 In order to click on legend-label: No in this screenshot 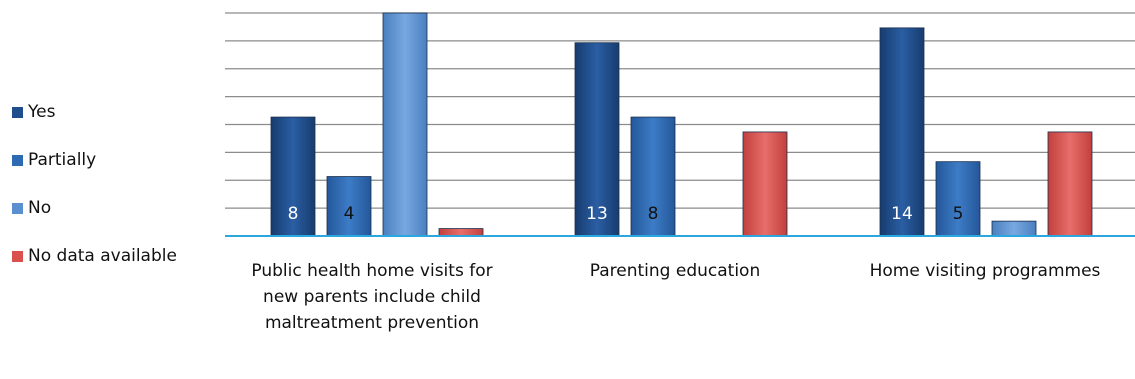, I will do `click(40, 208)`.